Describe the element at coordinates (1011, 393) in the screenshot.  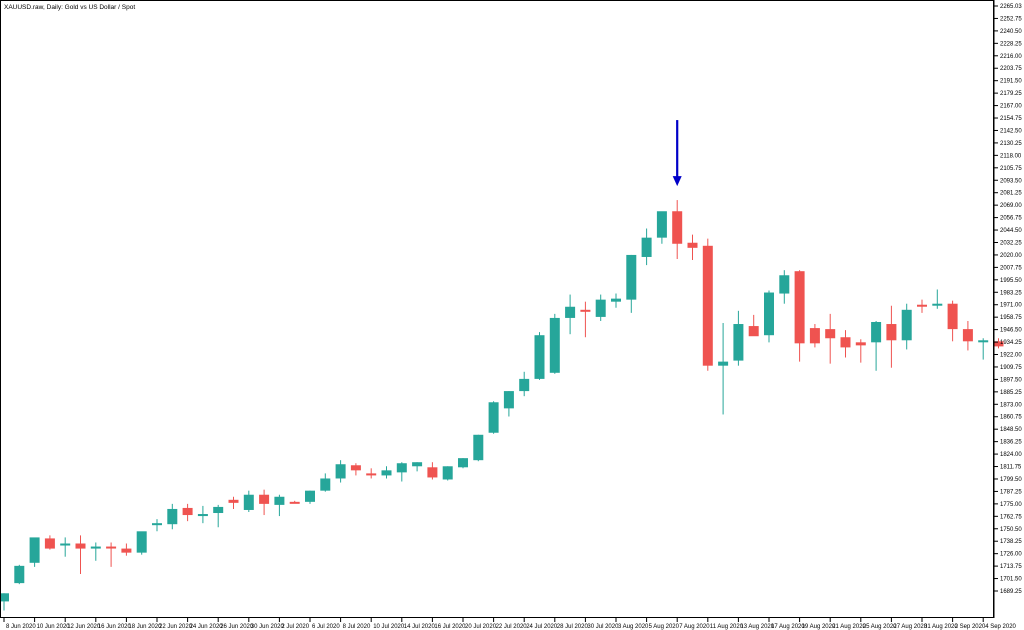
I see `y-tick-label: 1885.25` at that location.